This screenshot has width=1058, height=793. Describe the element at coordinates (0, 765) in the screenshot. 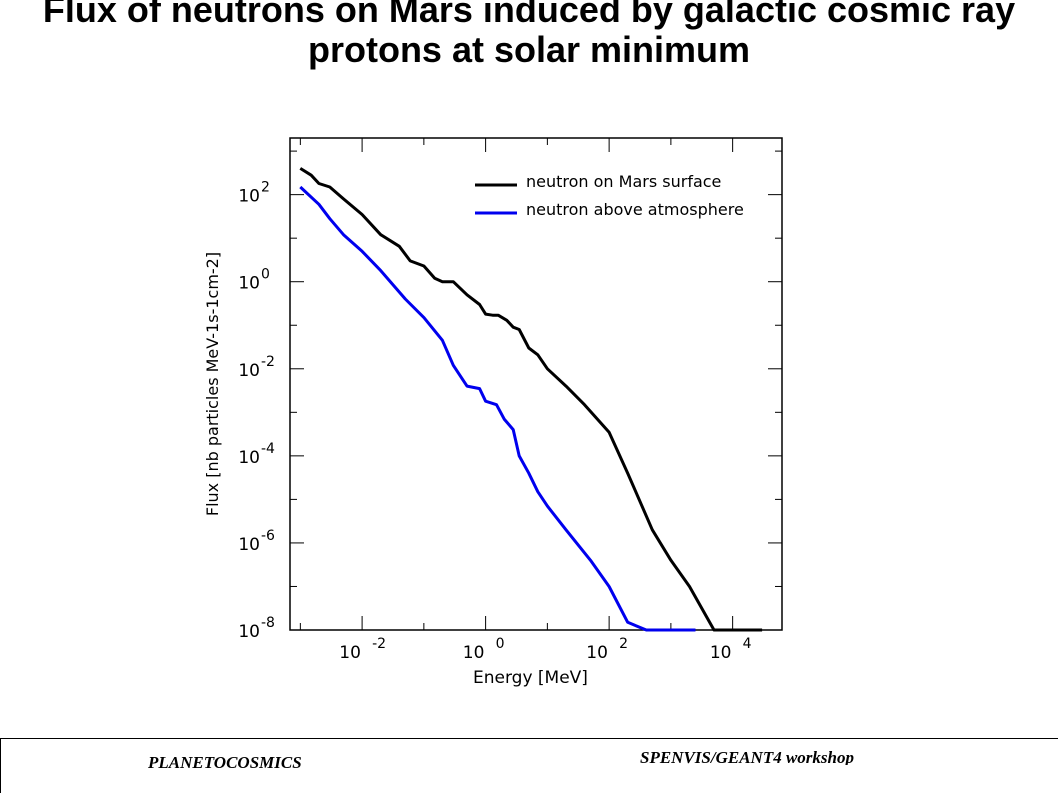

I see `footer-divider` at that location.